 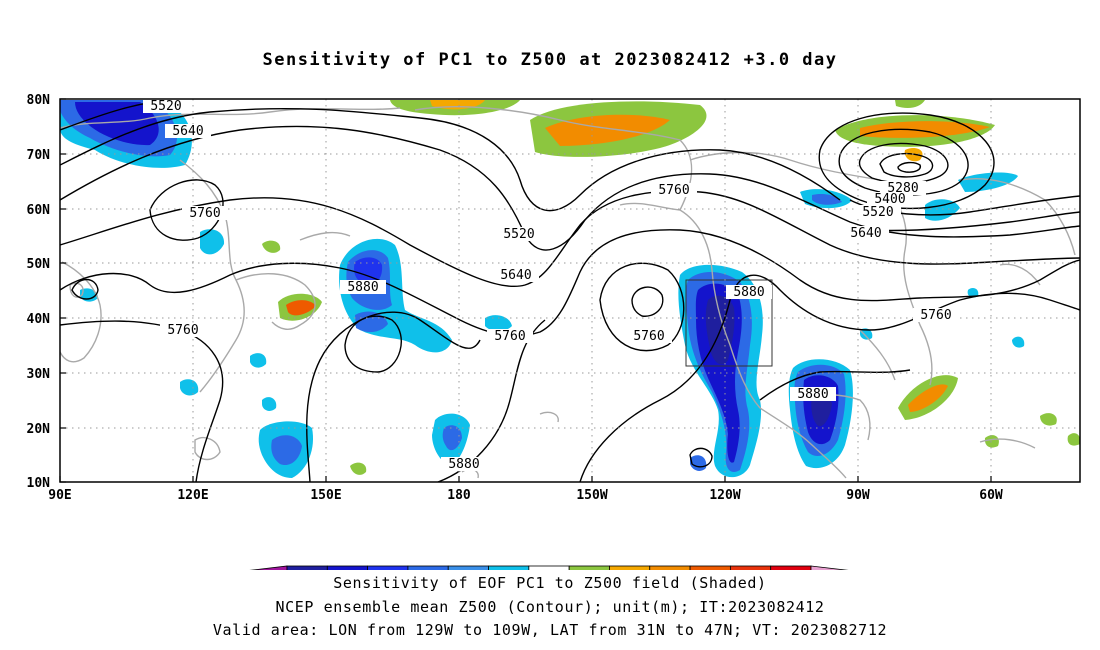 What do you see at coordinates (39, 155) in the screenshot?
I see `lat-label: 70N` at bounding box center [39, 155].